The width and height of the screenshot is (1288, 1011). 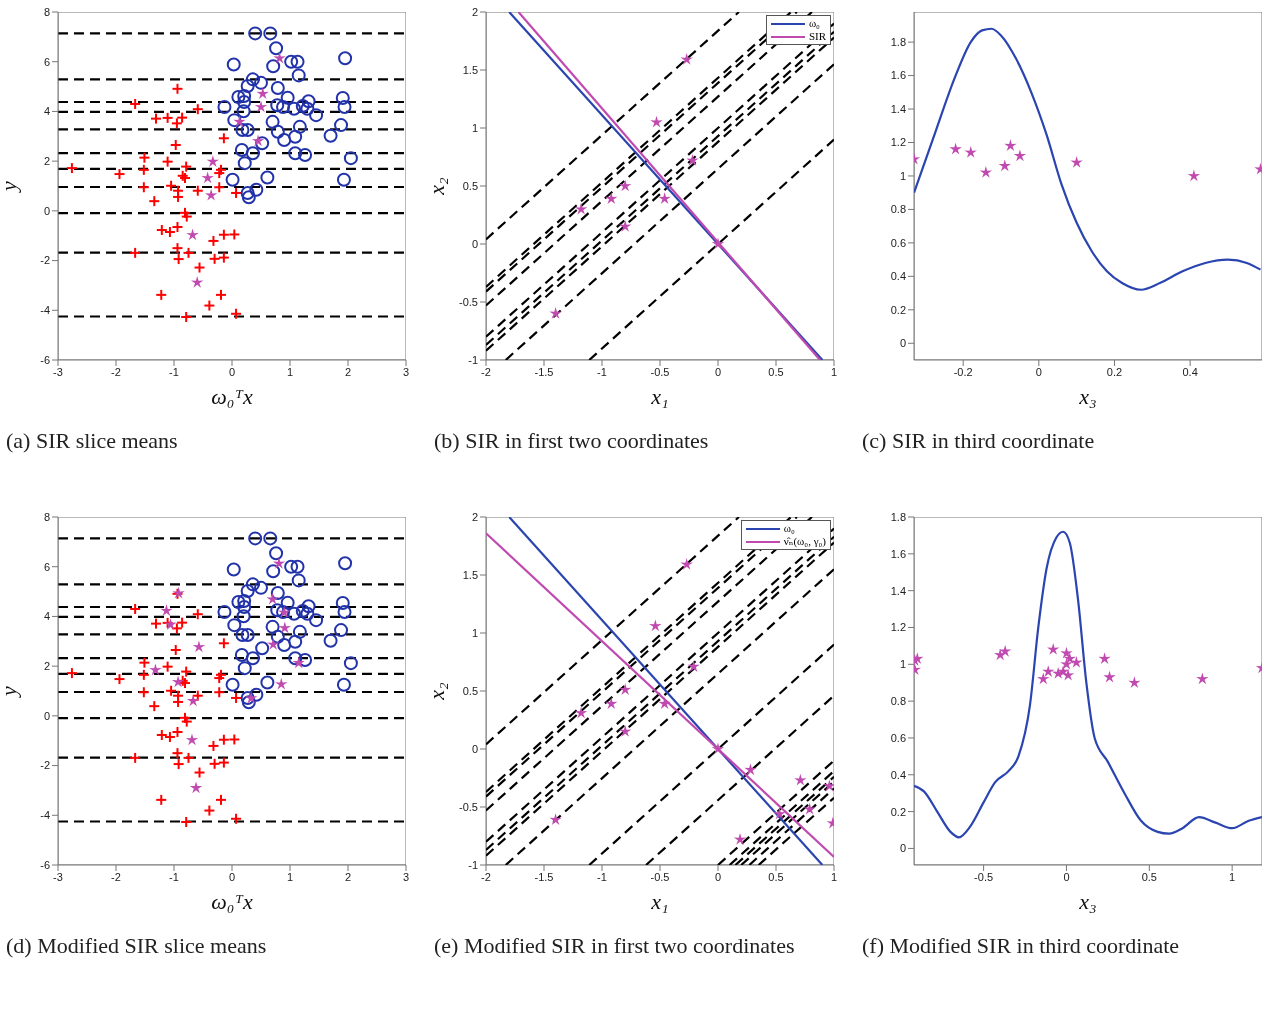 What do you see at coordinates (1021, 946) in the screenshot?
I see `text: (f) Modified SIR in third coordinate` at bounding box center [1021, 946].